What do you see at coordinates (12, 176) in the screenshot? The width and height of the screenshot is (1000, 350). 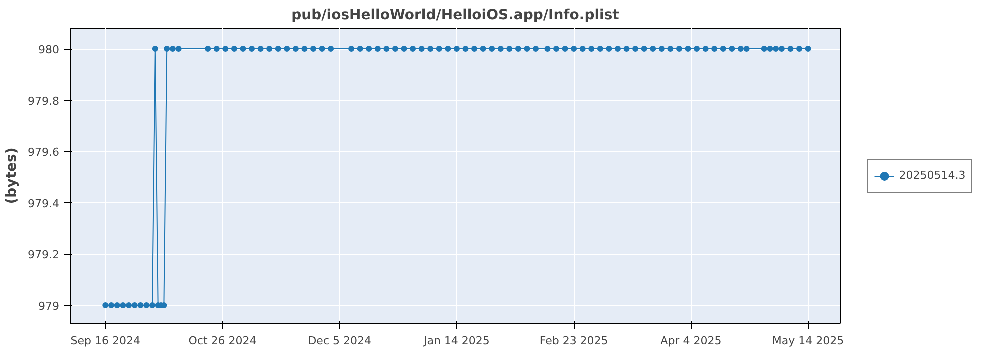 I see `y-axis-title: (bytes)` at bounding box center [12, 176].